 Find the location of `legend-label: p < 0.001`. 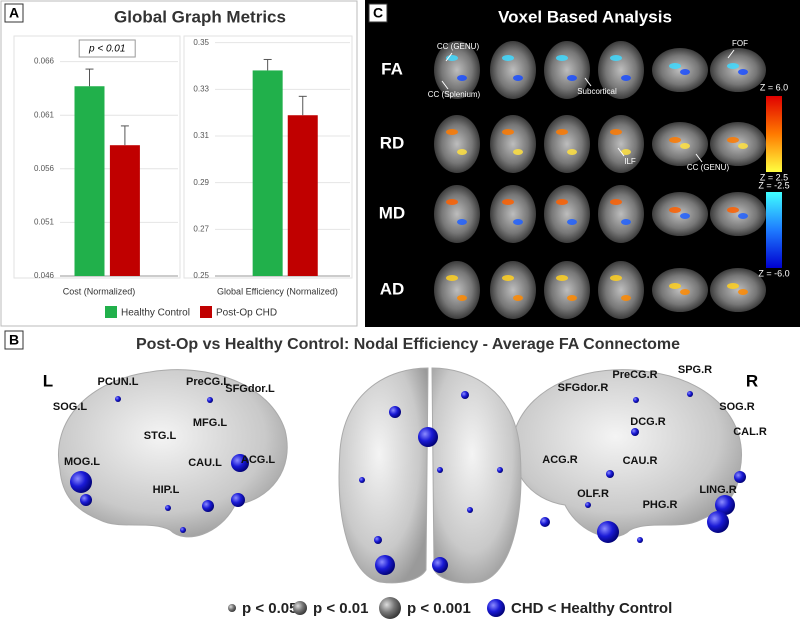

legend-label: p < 0.001 is located at coordinates (439, 608).